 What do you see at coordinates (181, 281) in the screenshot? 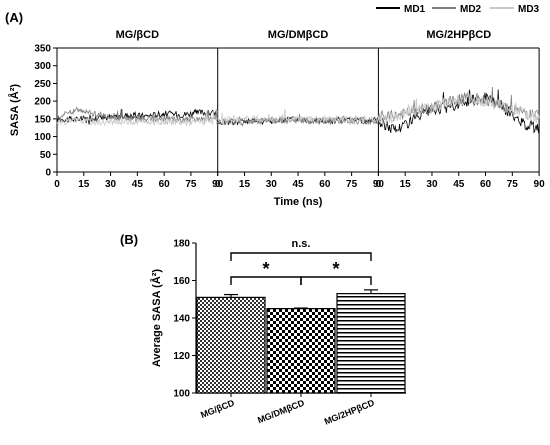
I see `y-tick-label-b: 160` at bounding box center [181, 281].